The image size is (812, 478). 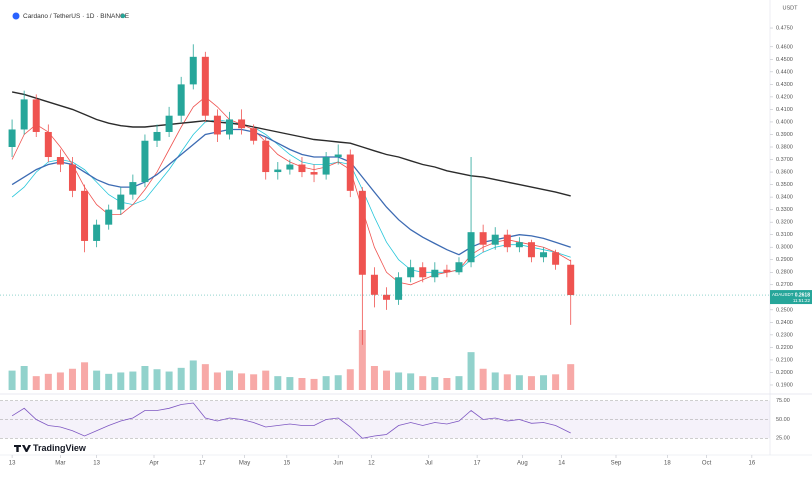 What do you see at coordinates (291, 420) in the screenshot?
I see `rsi-line` at bounding box center [291, 420].